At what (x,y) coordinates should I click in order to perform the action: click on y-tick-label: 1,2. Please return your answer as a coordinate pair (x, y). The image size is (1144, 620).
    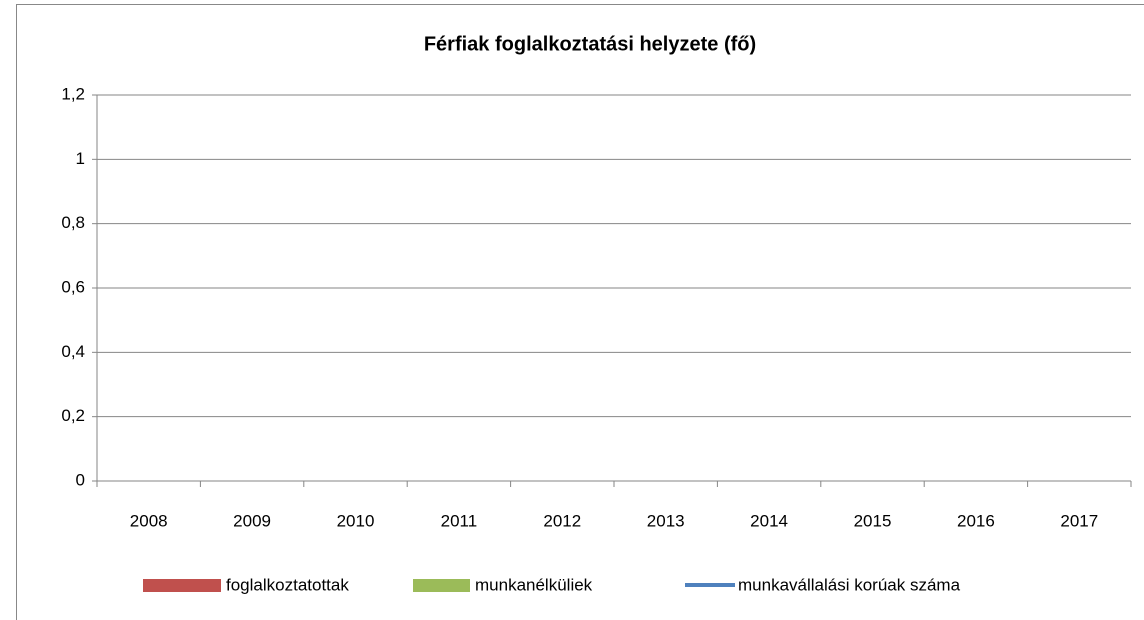
    Looking at the image, I should click on (73, 93).